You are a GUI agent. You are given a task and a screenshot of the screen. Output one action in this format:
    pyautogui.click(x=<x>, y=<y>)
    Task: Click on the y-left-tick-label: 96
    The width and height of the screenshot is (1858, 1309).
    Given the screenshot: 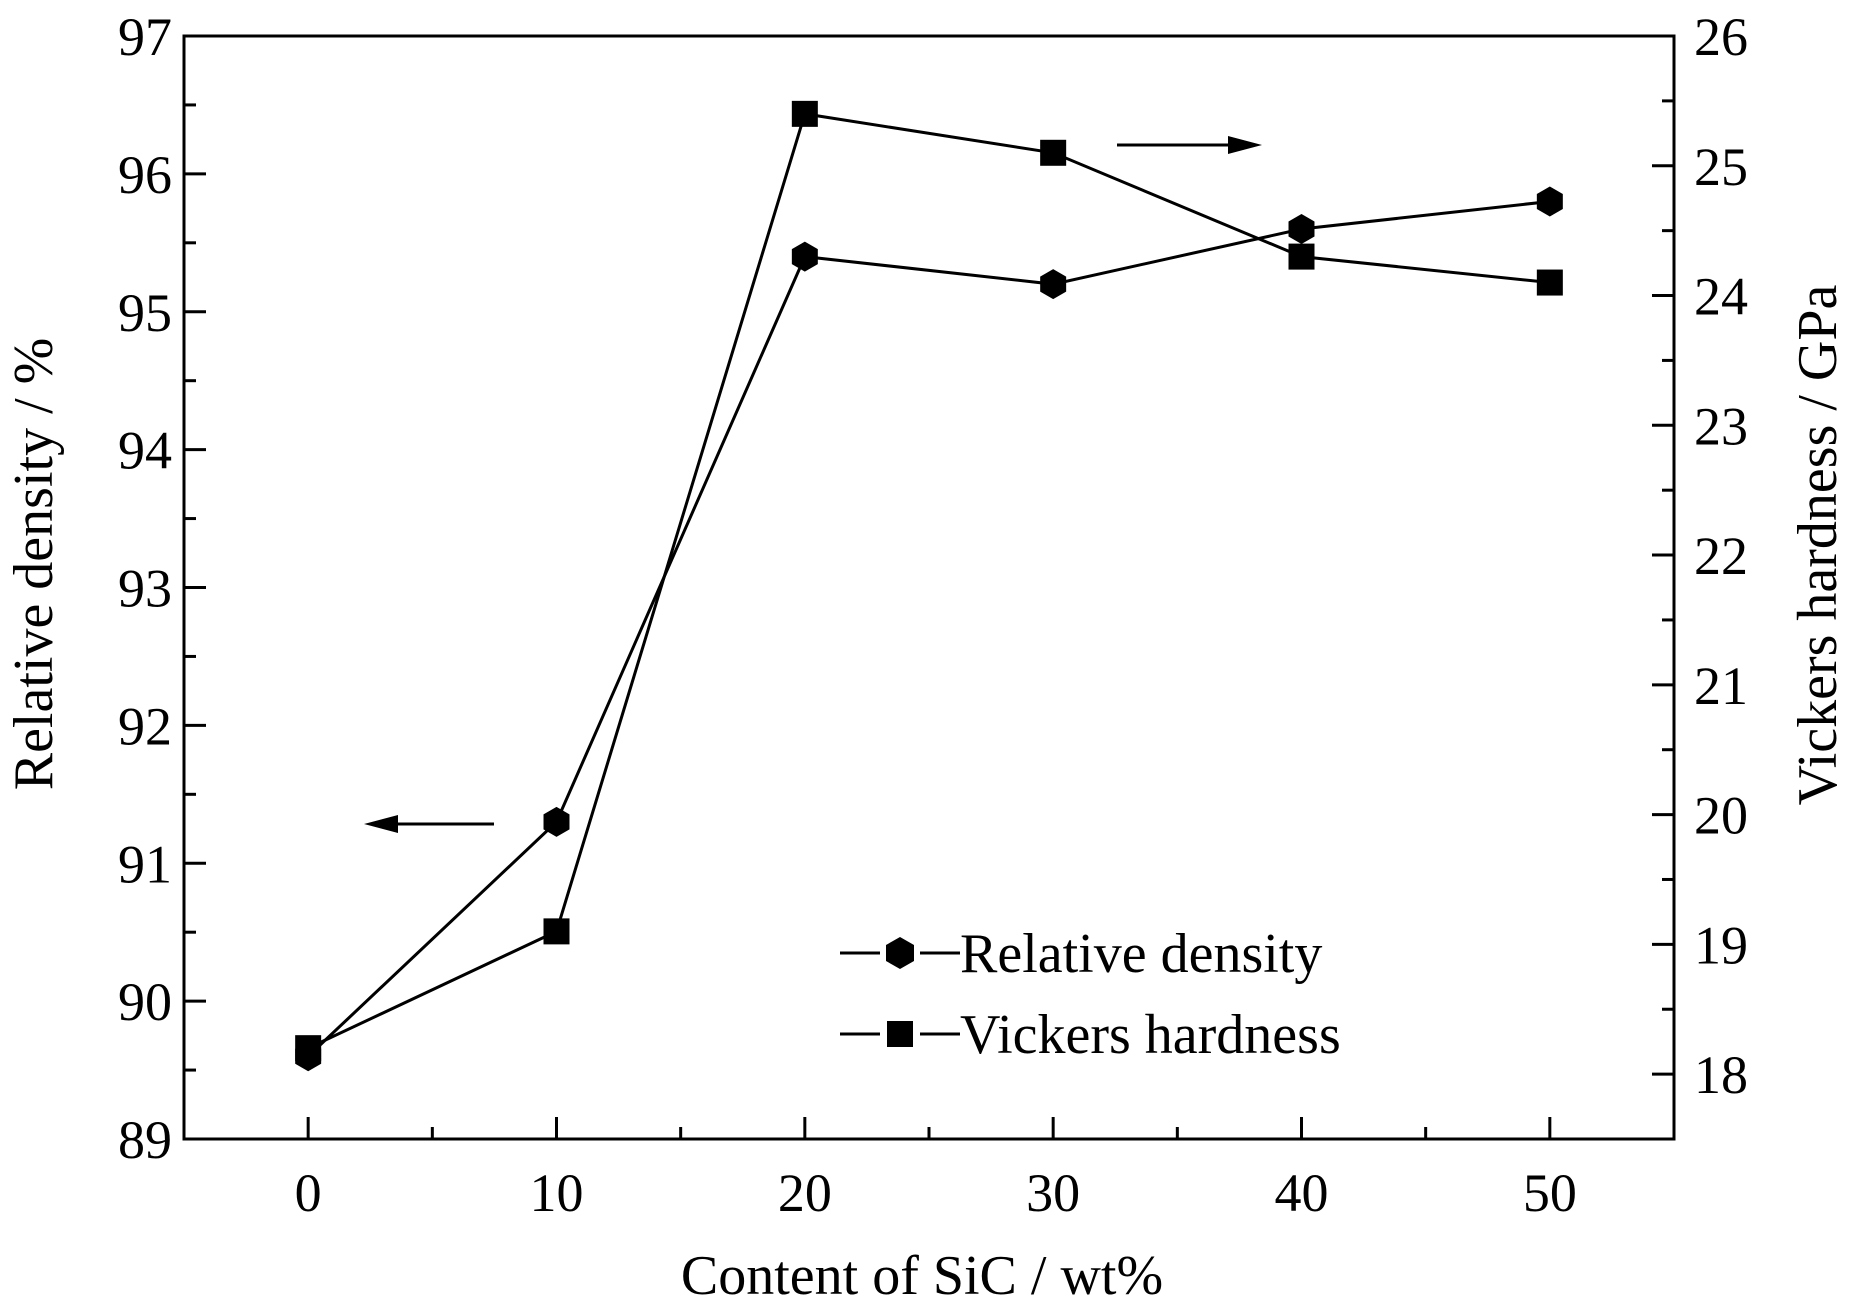 What is the action you would take?
    pyautogui.click(x=145, y=175)
    